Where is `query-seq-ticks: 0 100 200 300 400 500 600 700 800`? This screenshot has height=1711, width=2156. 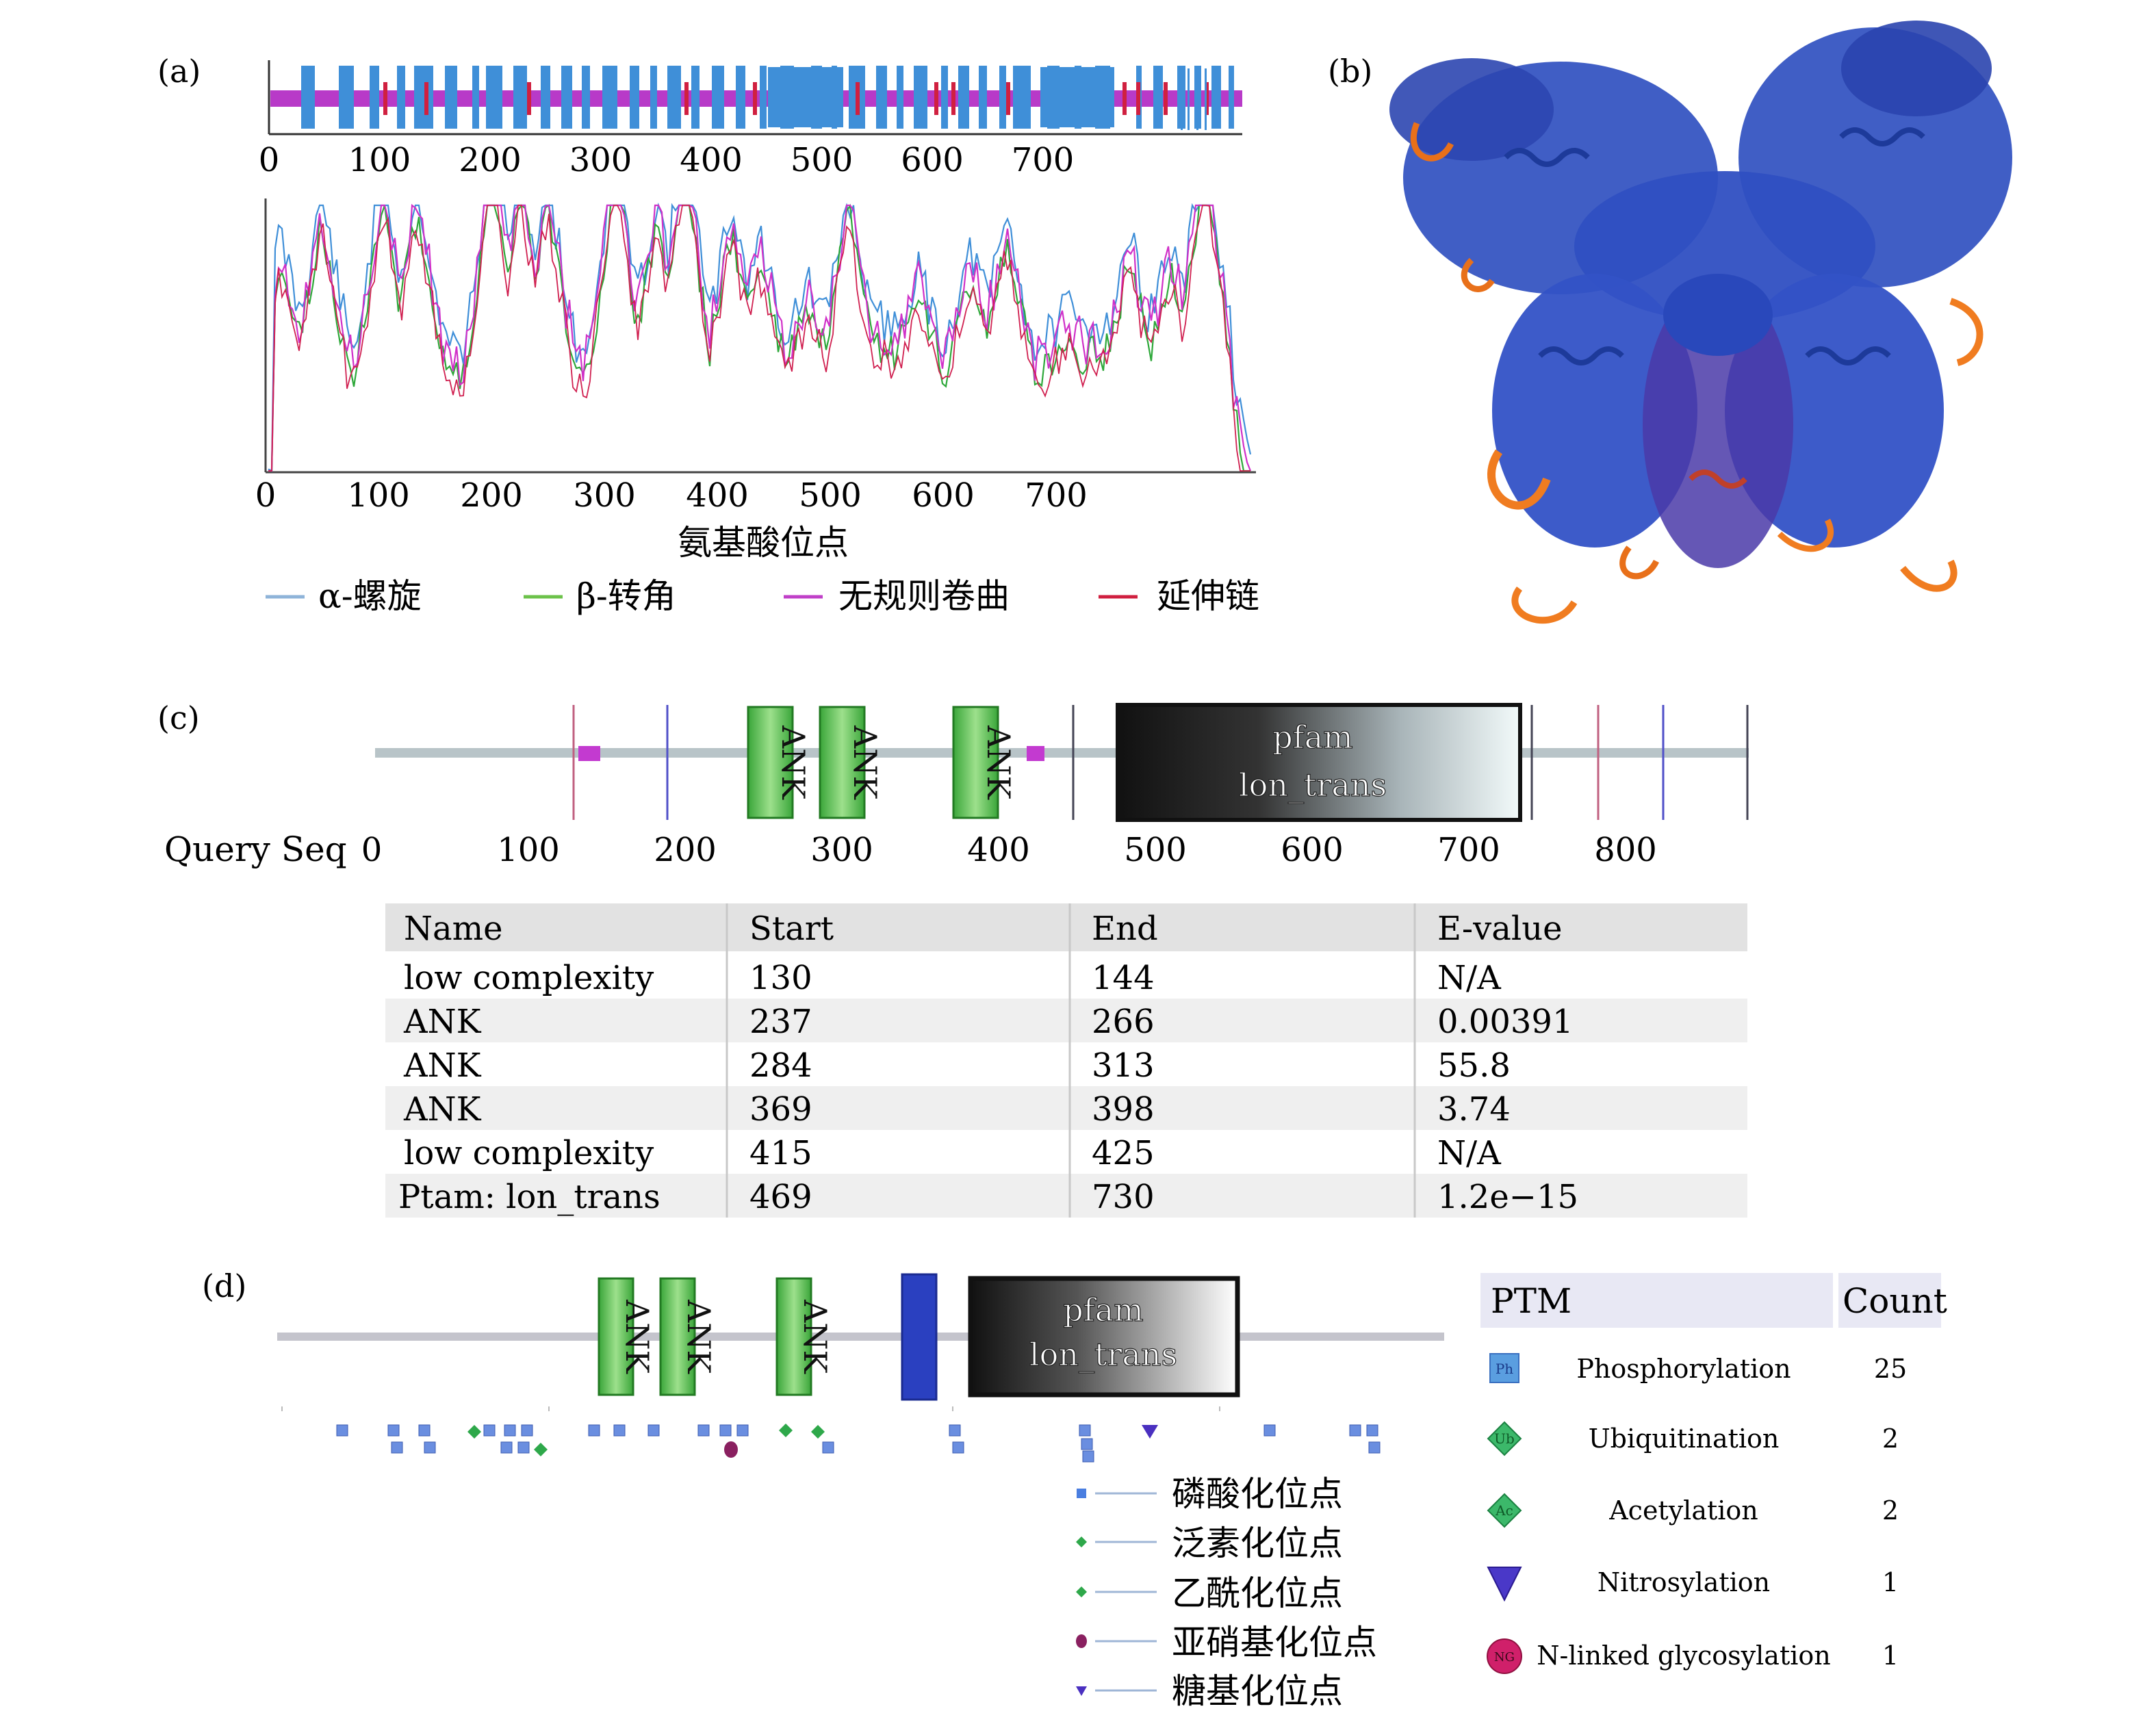
query-seq-ticks: 0 100 200 300 400 500 600 700 800 is located at coordinates (1009, 850).